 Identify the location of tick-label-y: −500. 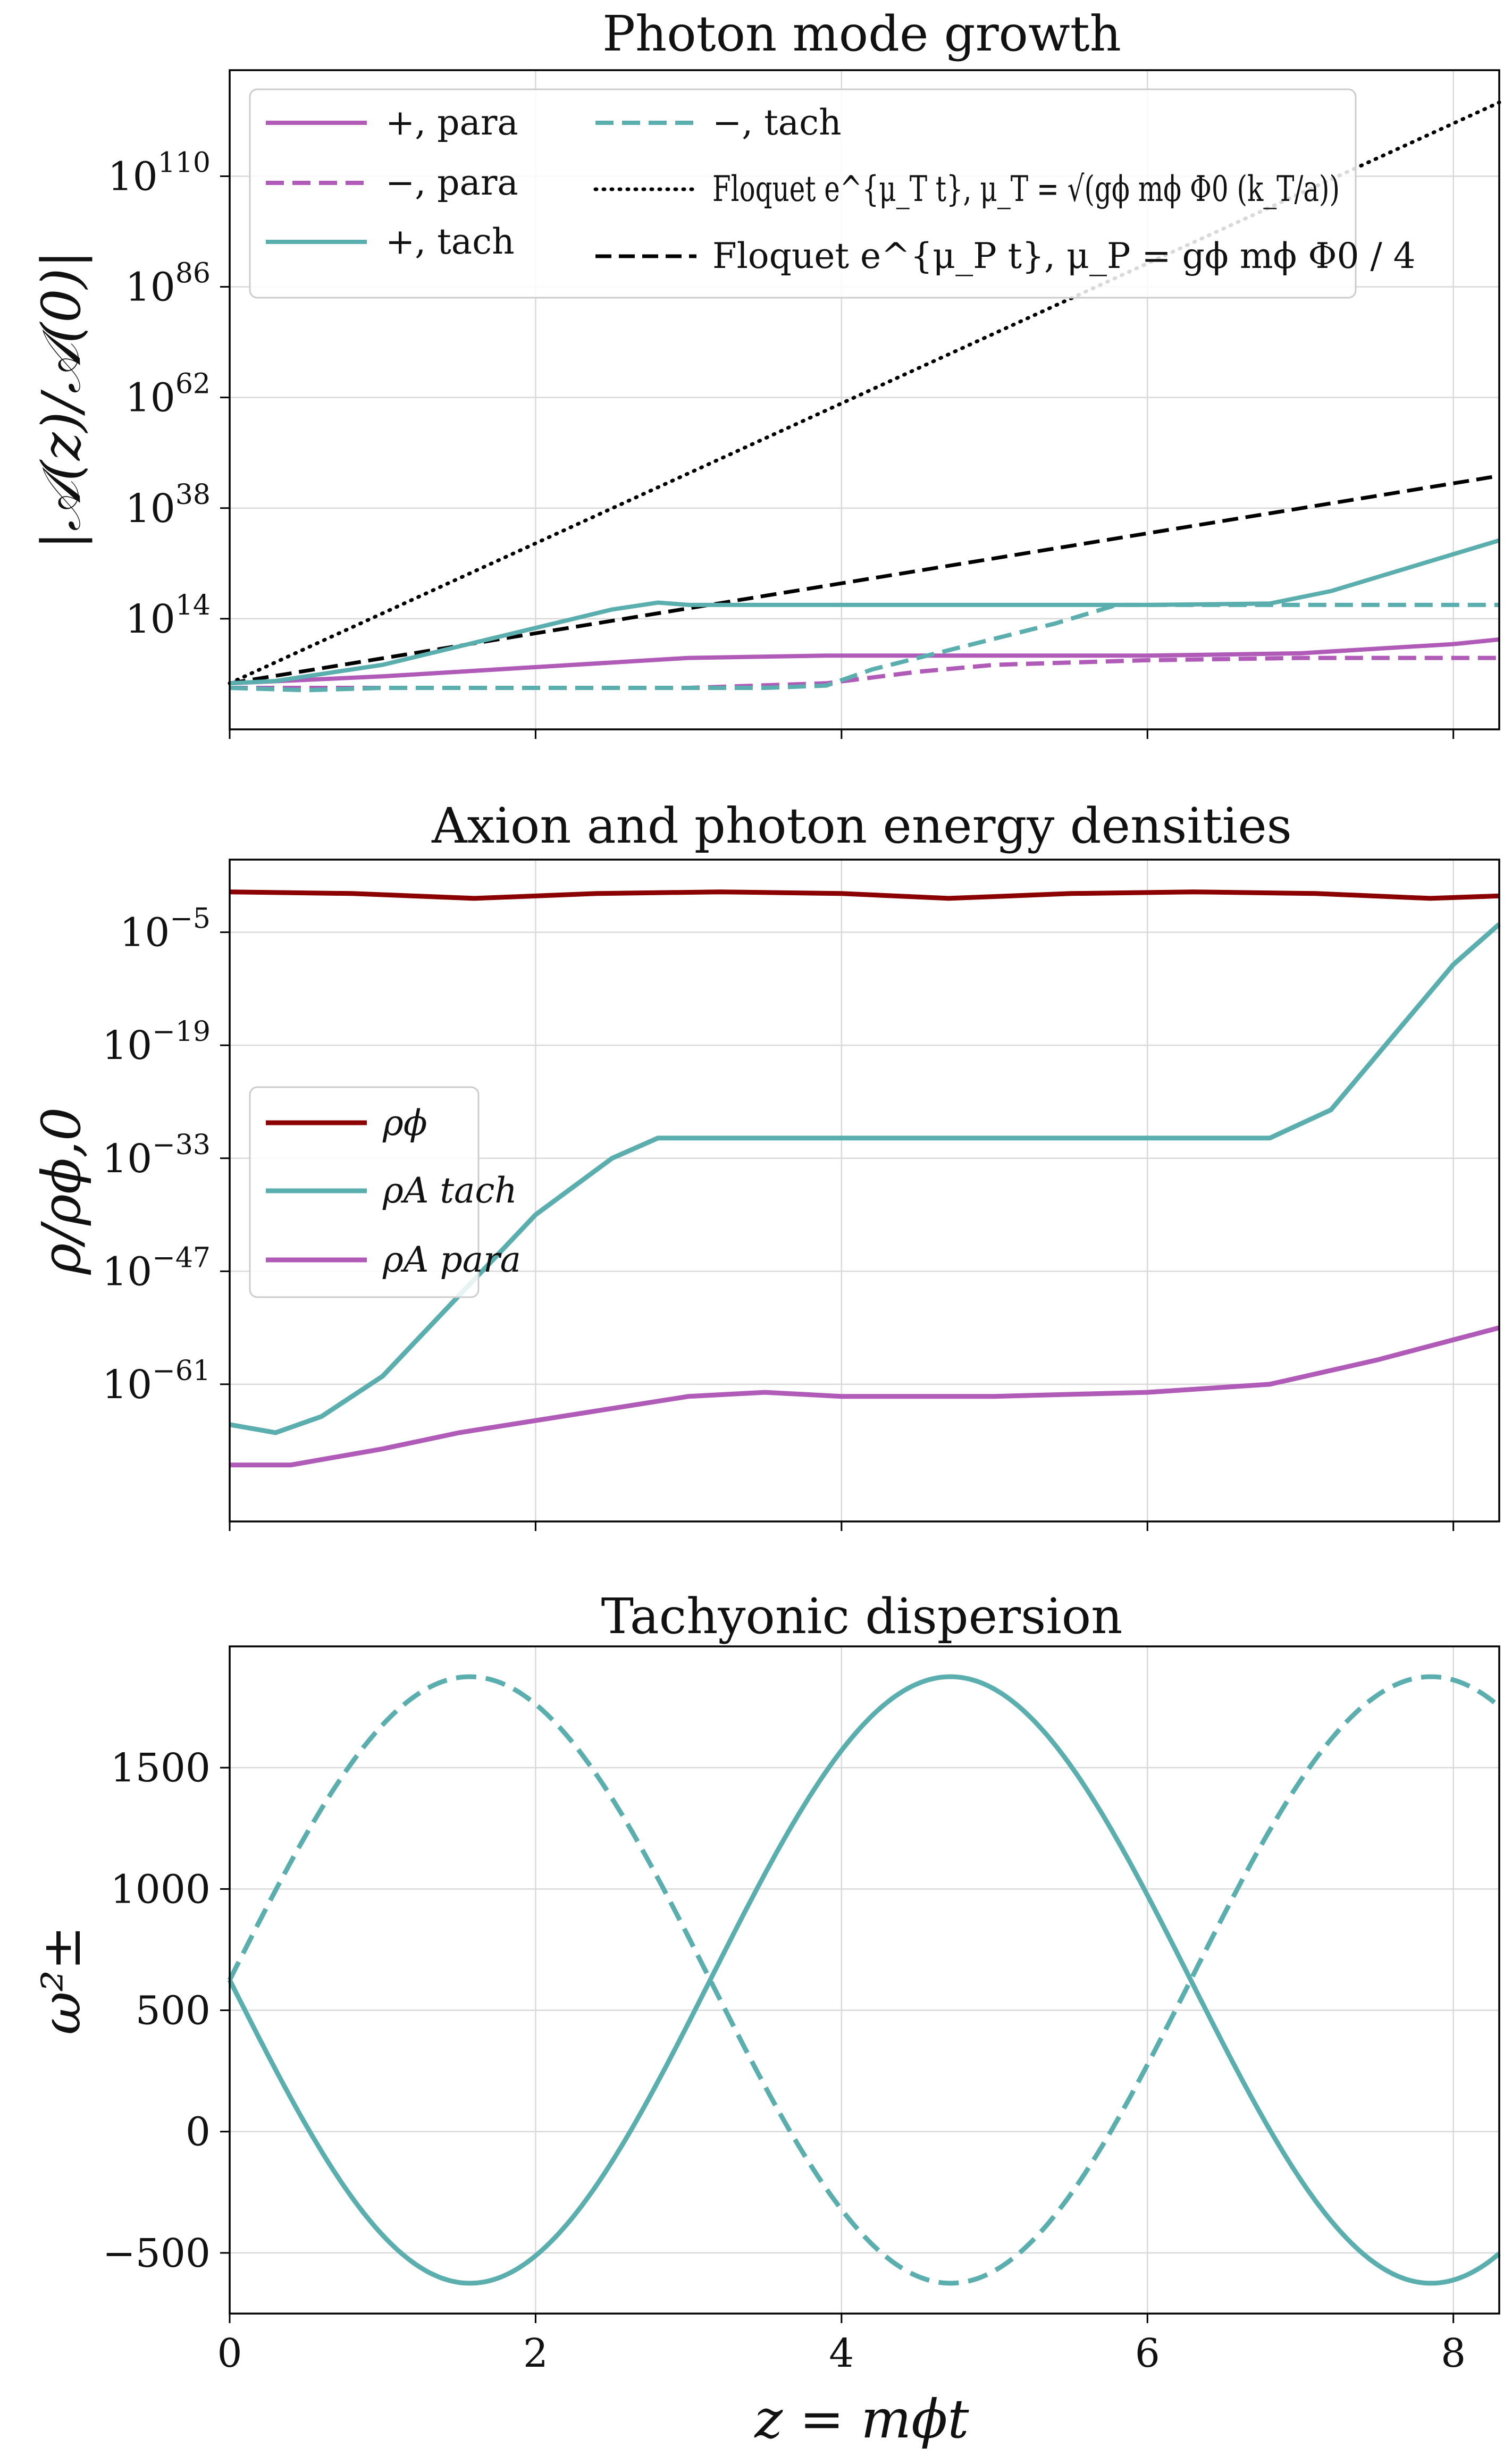
(157, 2253).